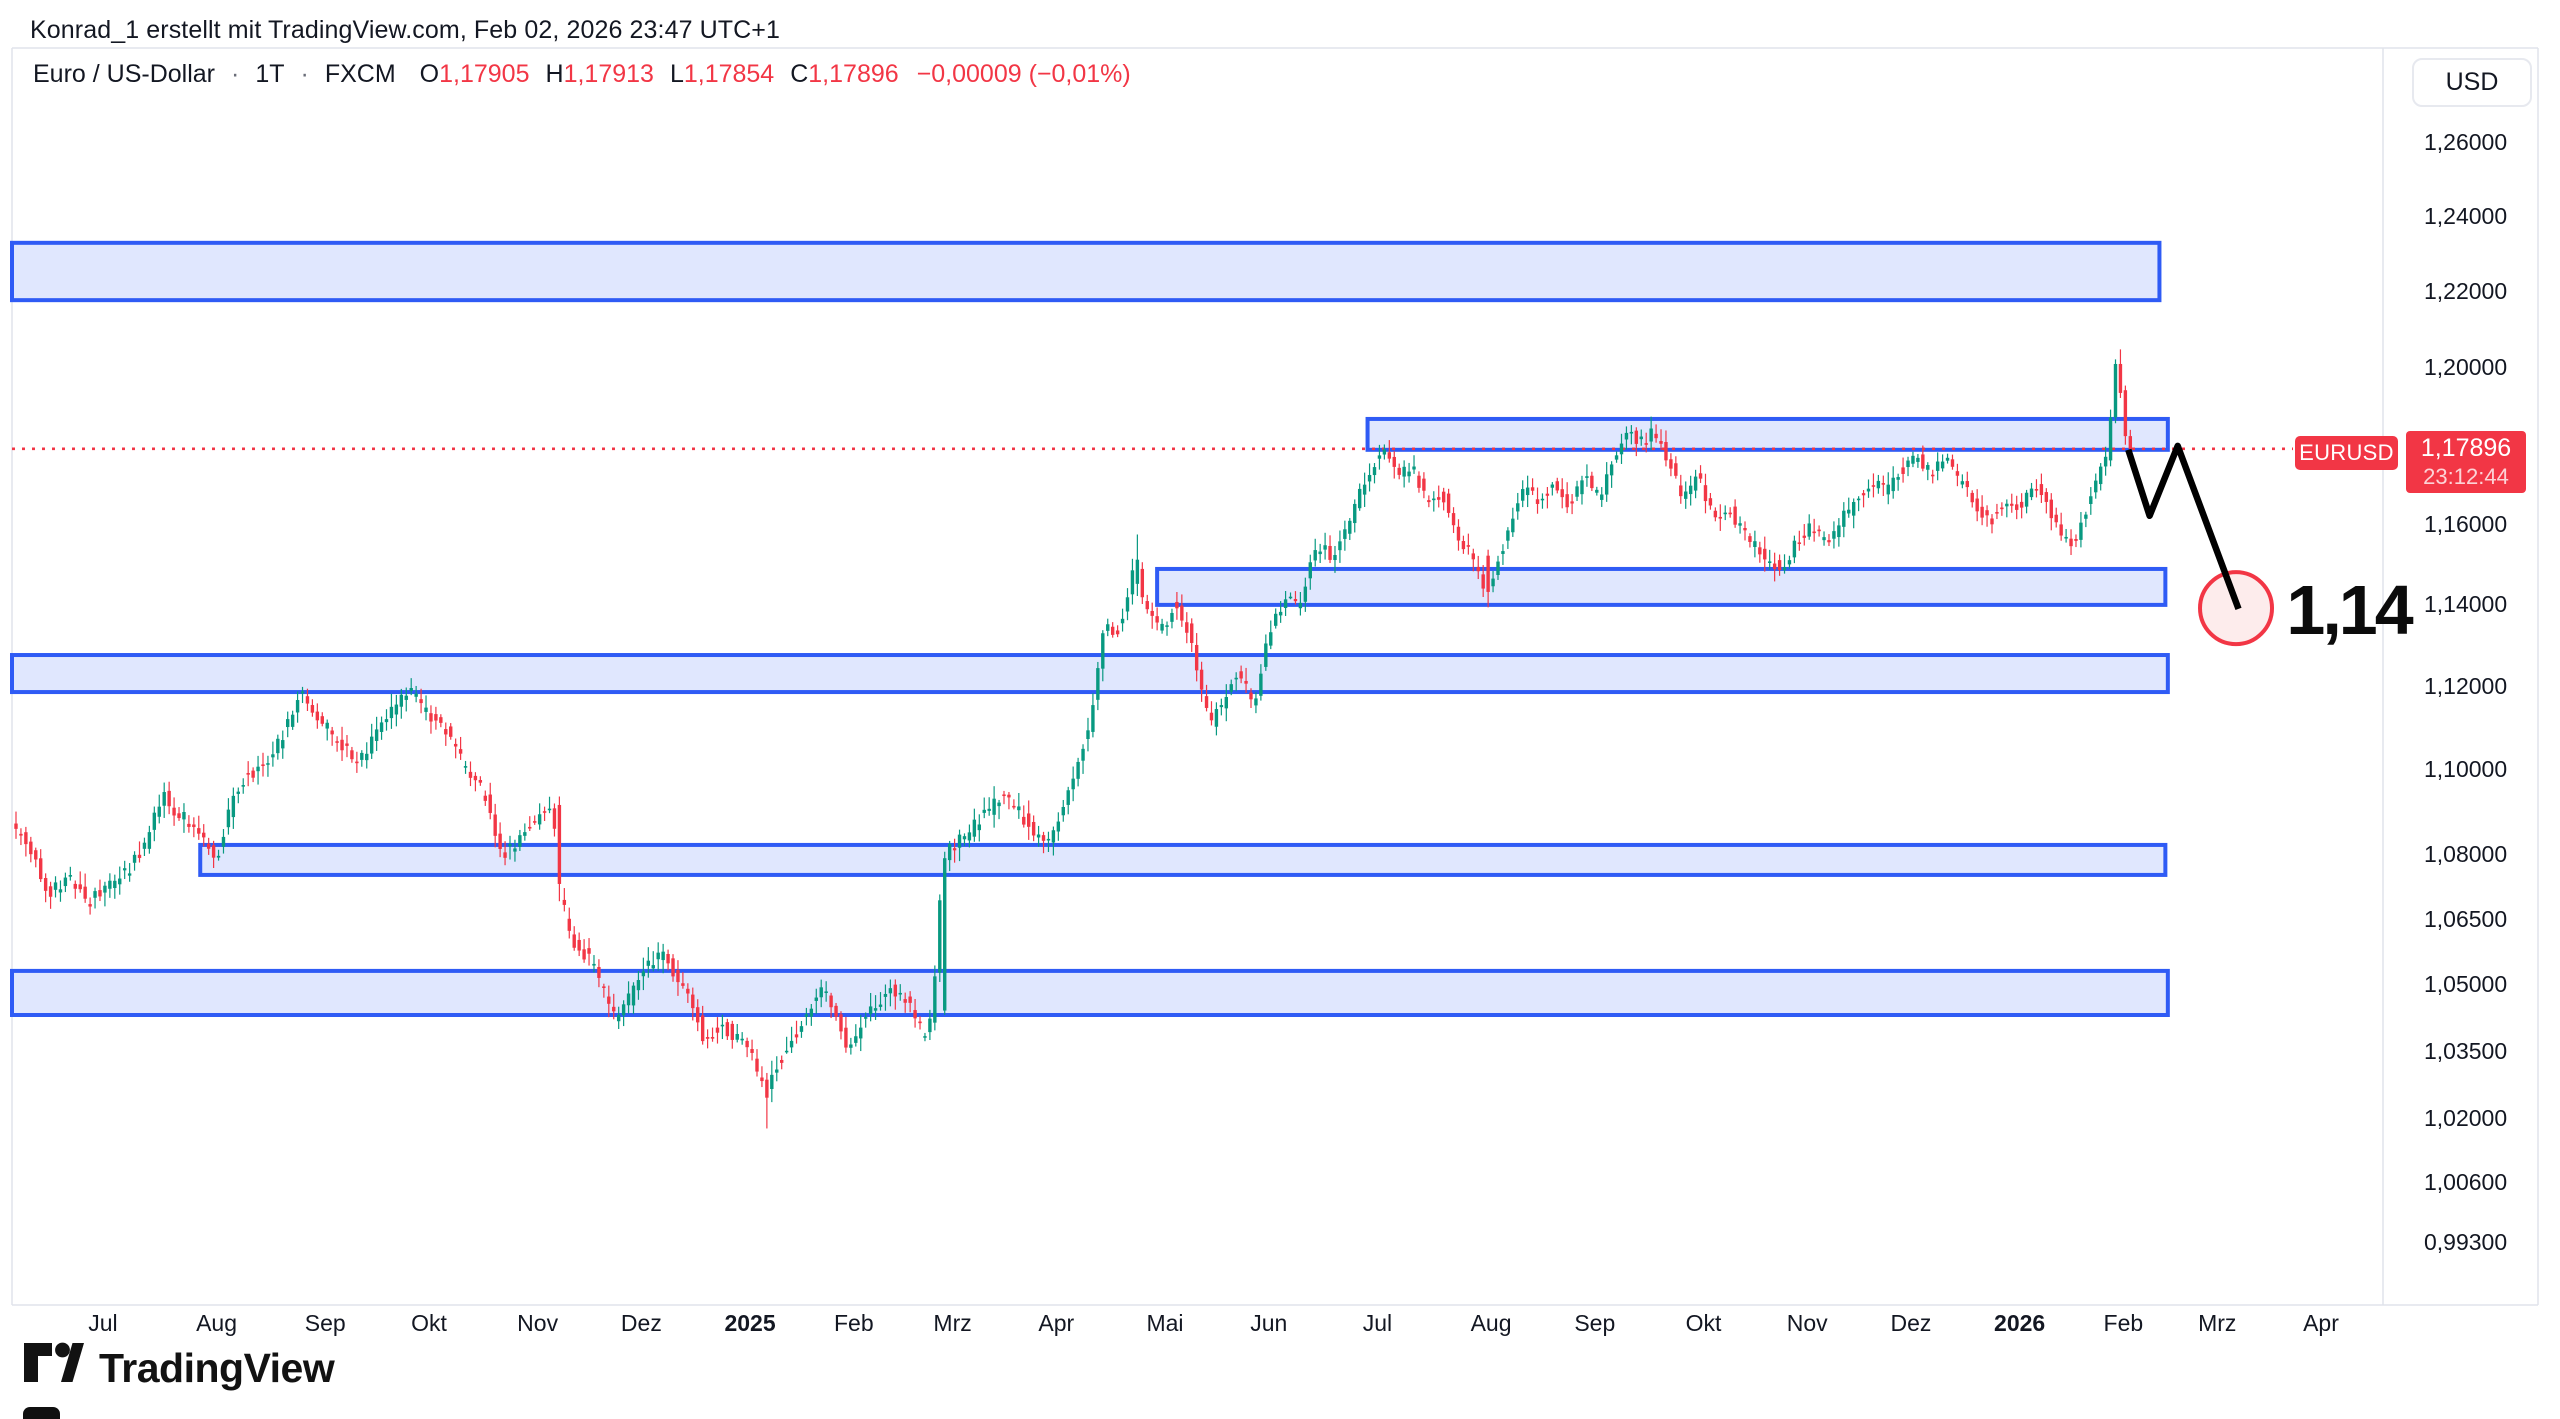 The width and height of the screenshot is (2560, 1419). Describe the element at coordinates (1086, 271) in the screenshot. I see `zone-supply-1.22` at that location.